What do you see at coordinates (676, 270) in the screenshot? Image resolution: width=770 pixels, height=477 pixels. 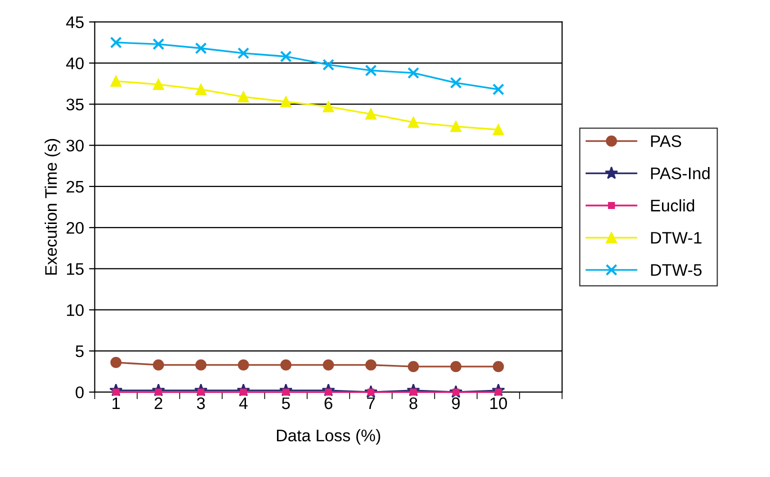 I see `legend-label: DTW-5` at bounding box center [676, 270].